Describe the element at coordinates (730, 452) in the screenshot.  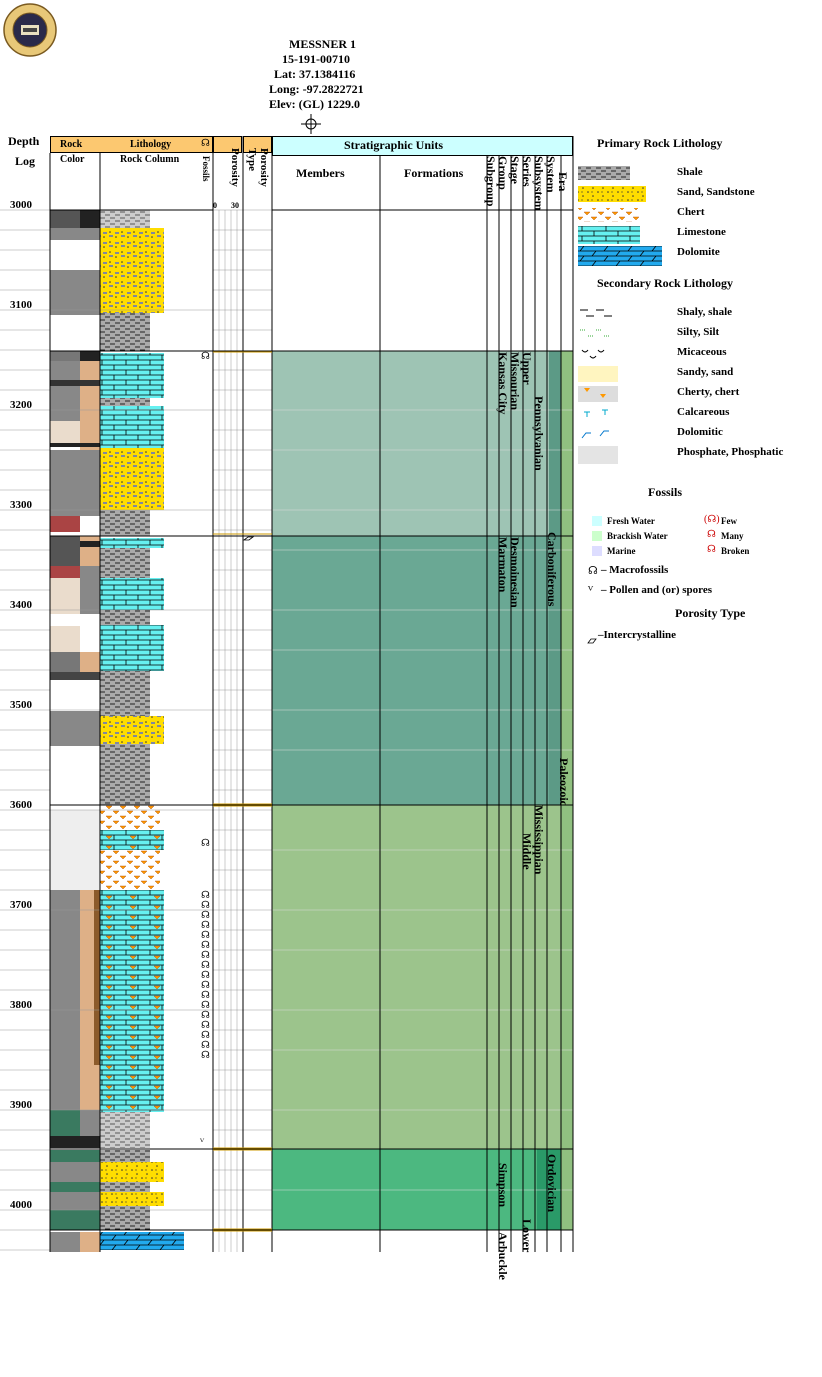
I see `legend-phosphate: Phosphate, Phosphatic` at that location.